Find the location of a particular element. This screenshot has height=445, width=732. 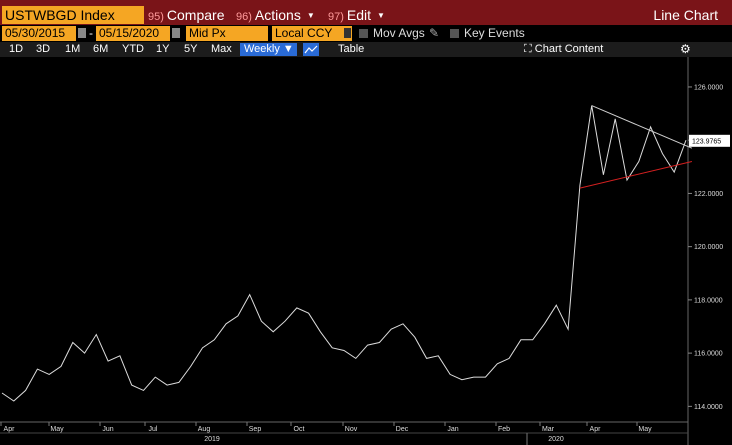

gear-icon: ⚙ is located at coordinates (685, 49).